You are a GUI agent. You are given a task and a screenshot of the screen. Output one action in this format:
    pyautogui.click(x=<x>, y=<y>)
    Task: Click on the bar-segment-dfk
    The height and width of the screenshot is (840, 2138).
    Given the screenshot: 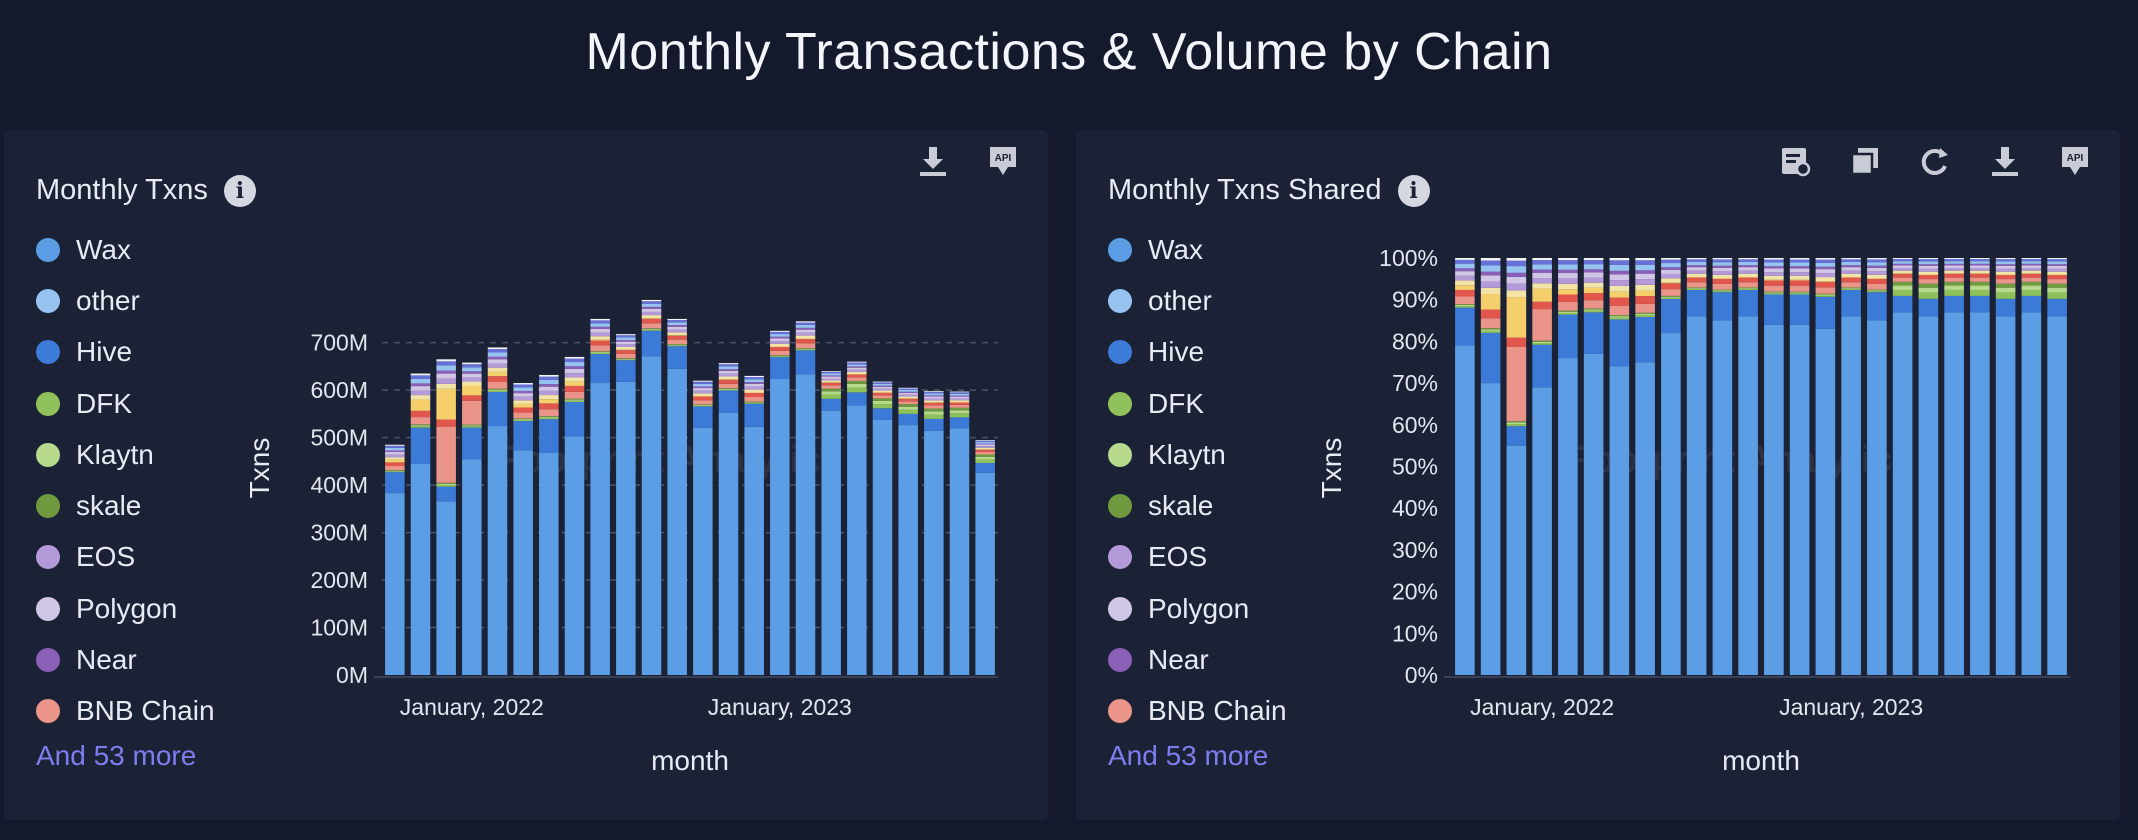 What is the action you would take?
    pyautogui.click(x=523, y=420)
    